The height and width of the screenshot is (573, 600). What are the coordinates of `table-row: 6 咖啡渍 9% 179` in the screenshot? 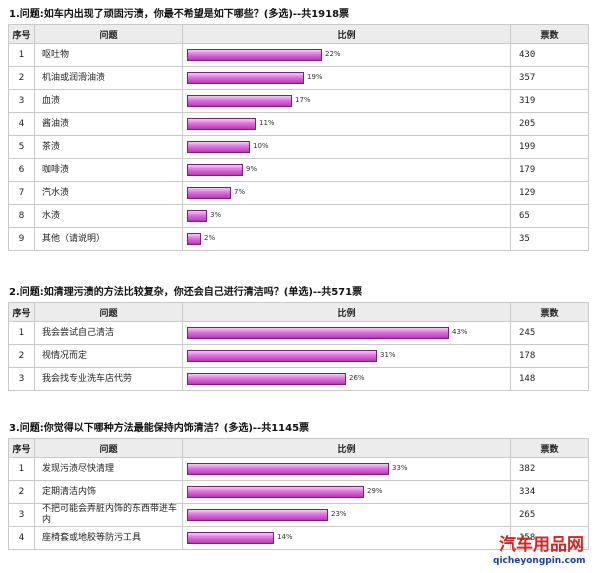 It's located at (298, 170).